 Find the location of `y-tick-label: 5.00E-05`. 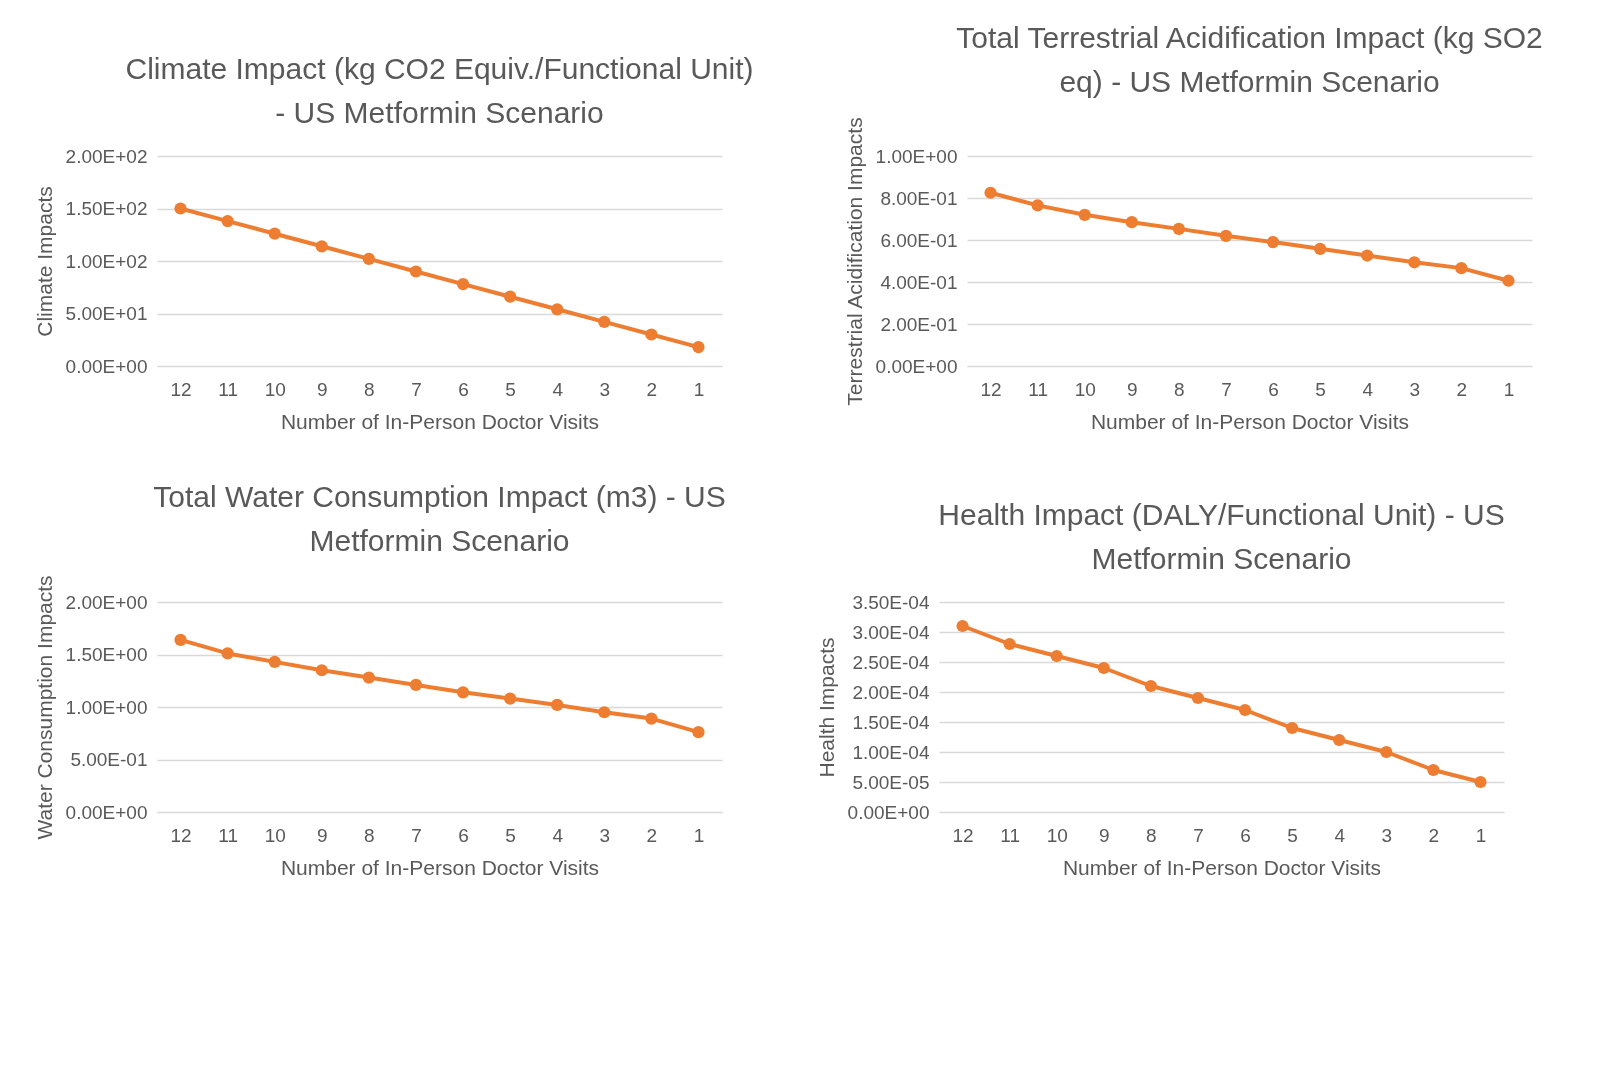

y-tick-label: 5.00E-05 is located at coordinates (891, 782).